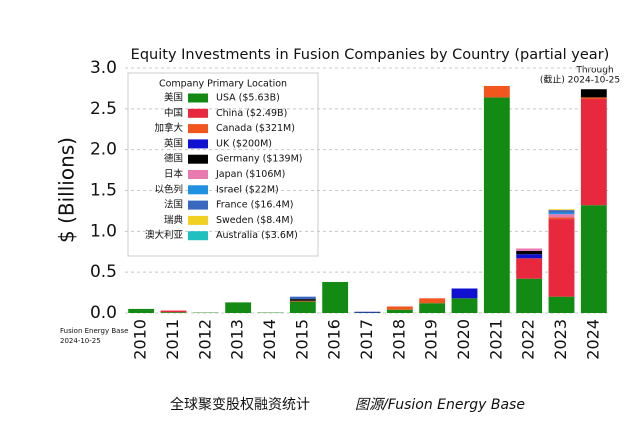 The image size is (641, 439). I want to click on x-tick-label: 2011, so click(172, 339).